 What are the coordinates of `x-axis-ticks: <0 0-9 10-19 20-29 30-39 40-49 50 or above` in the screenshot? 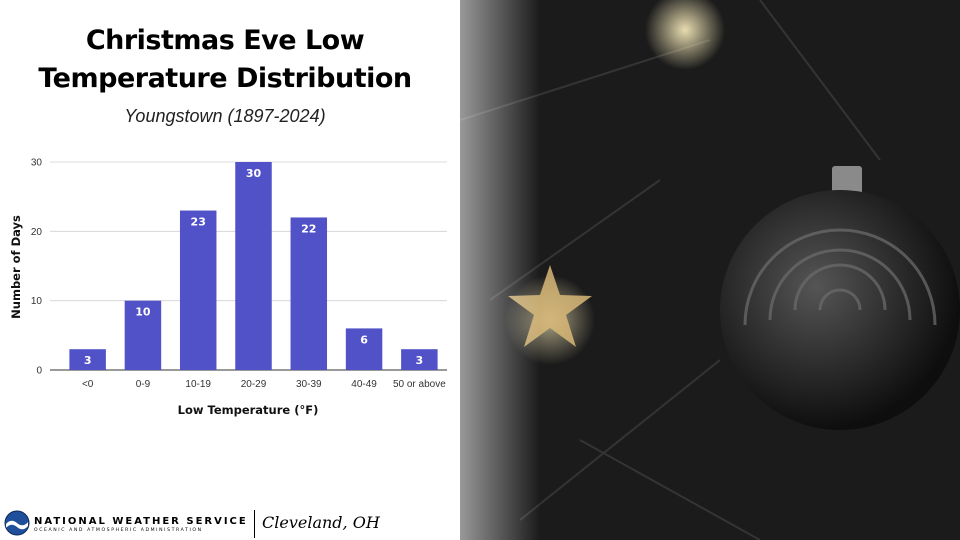 It's located at (264, 384).